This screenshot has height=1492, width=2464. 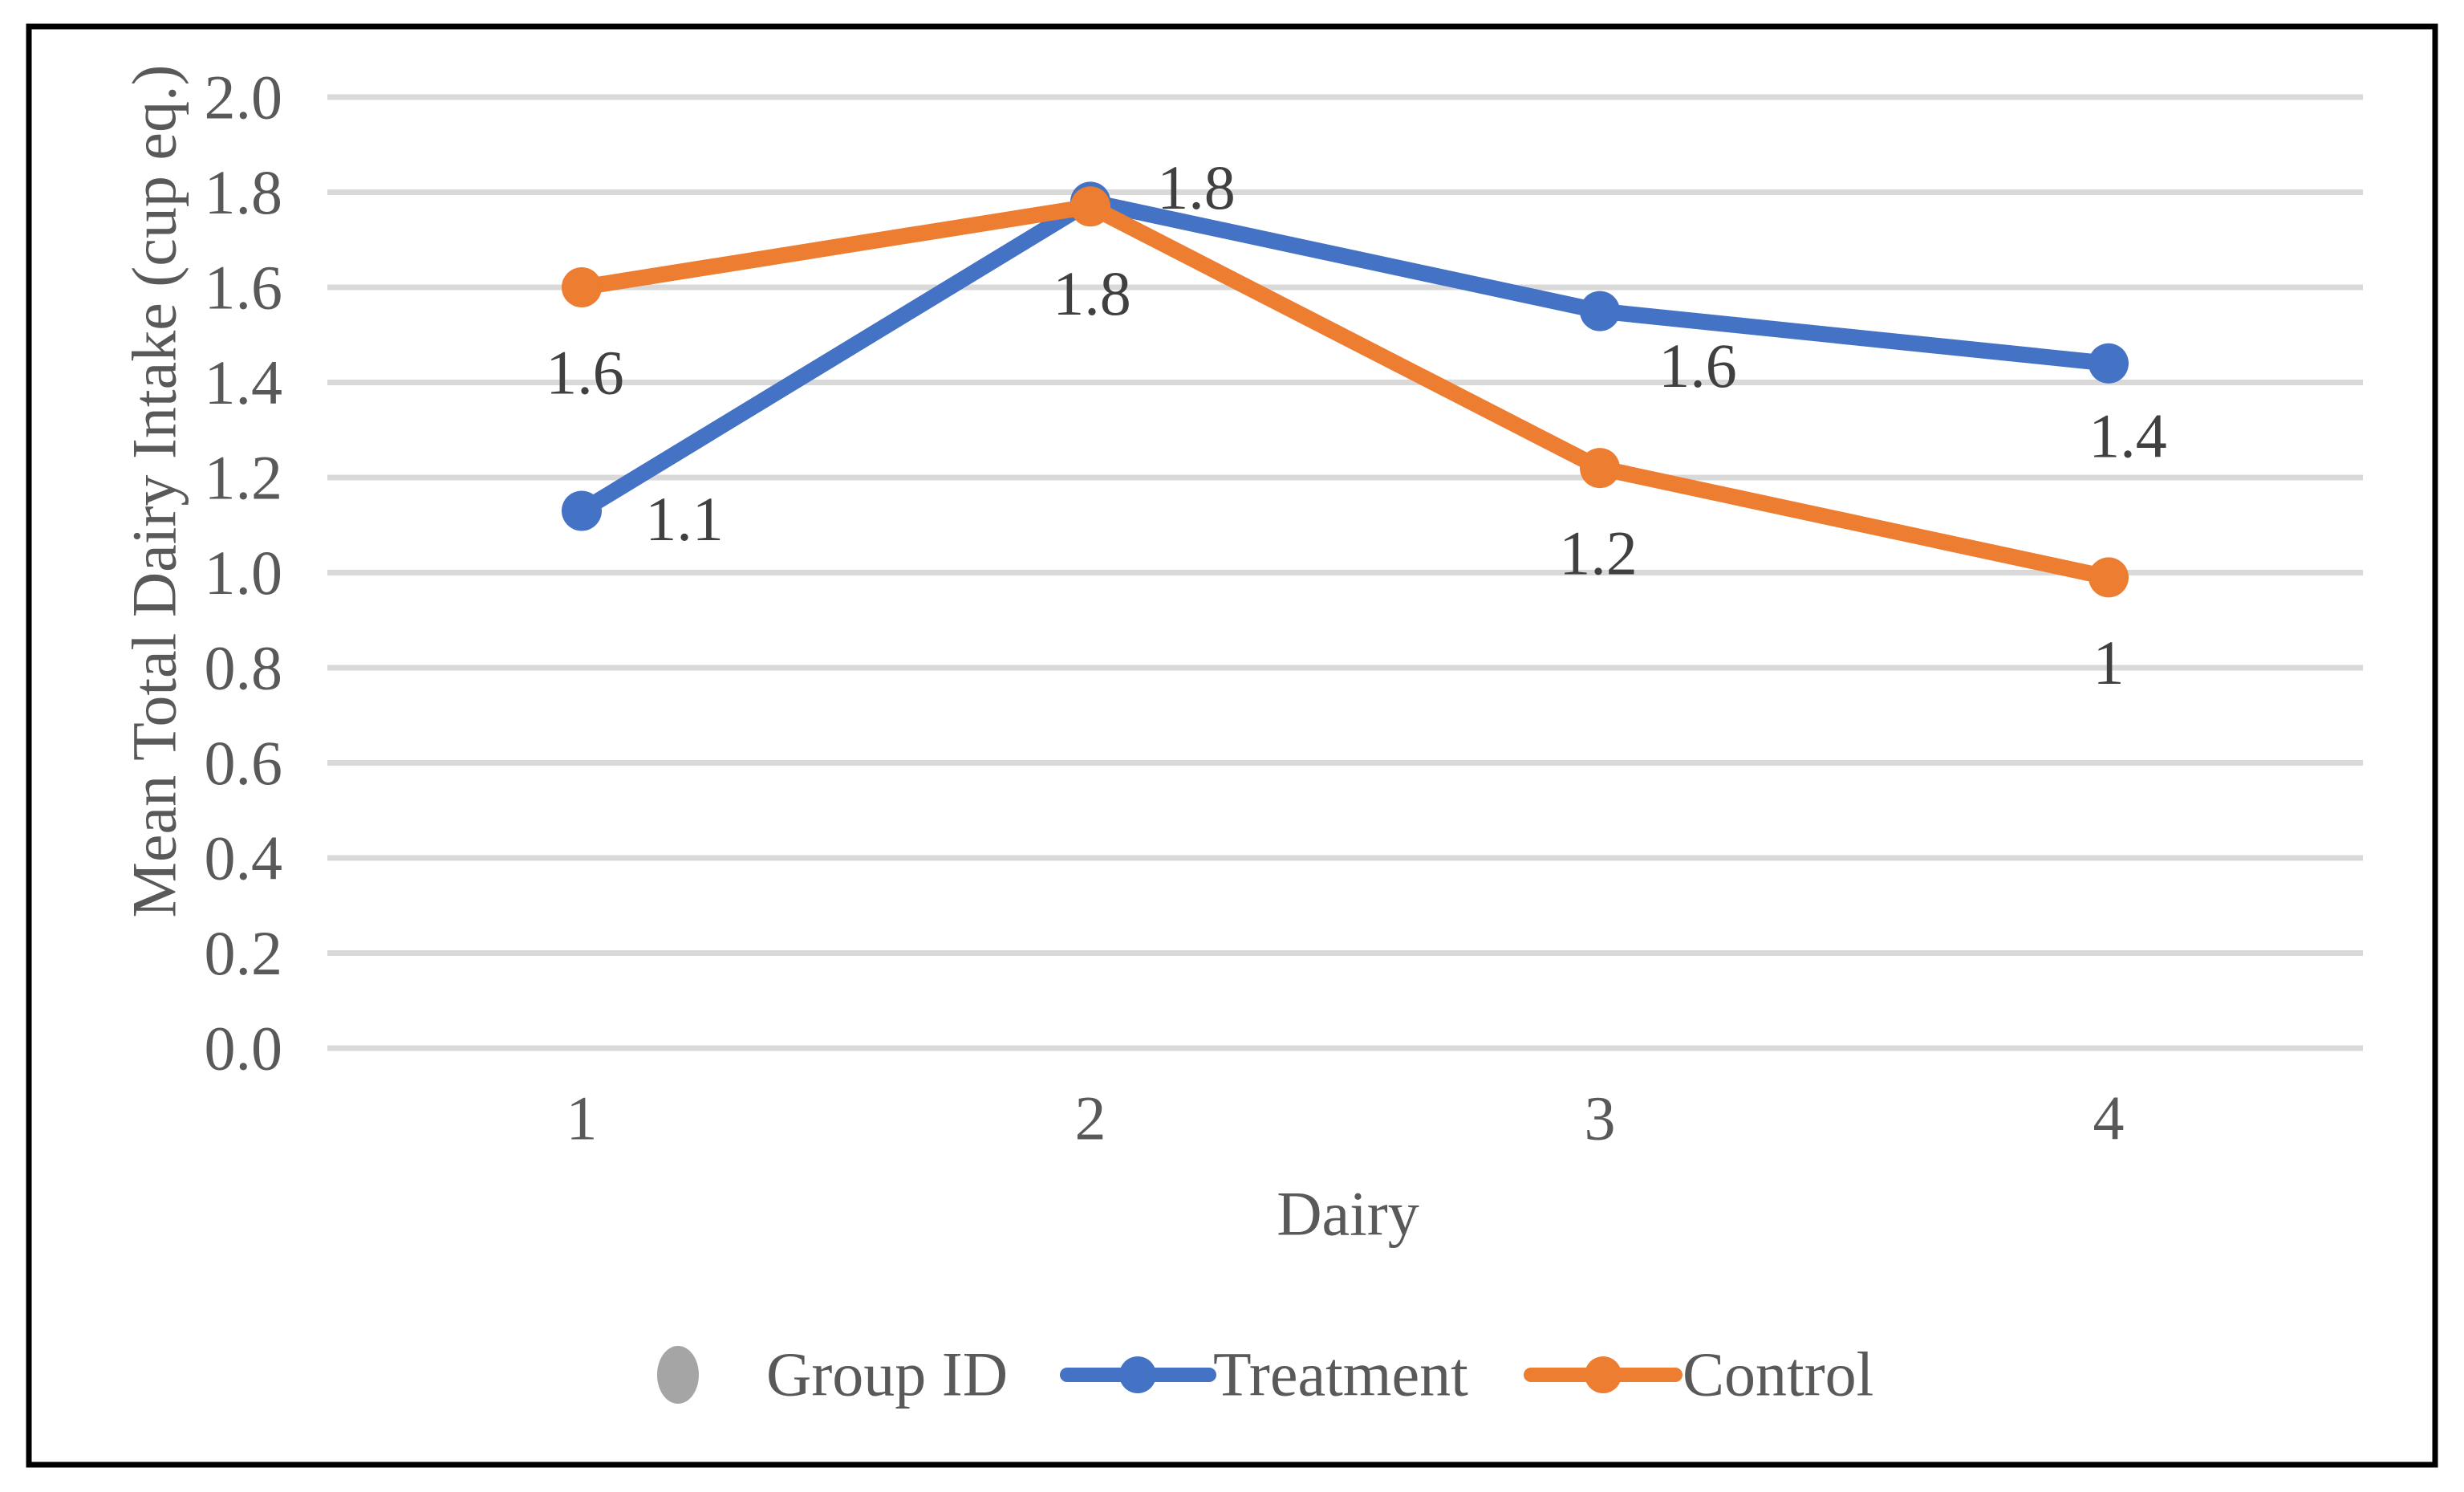 I want to click on legend-label: Control, so click(x=1778, y=1374).